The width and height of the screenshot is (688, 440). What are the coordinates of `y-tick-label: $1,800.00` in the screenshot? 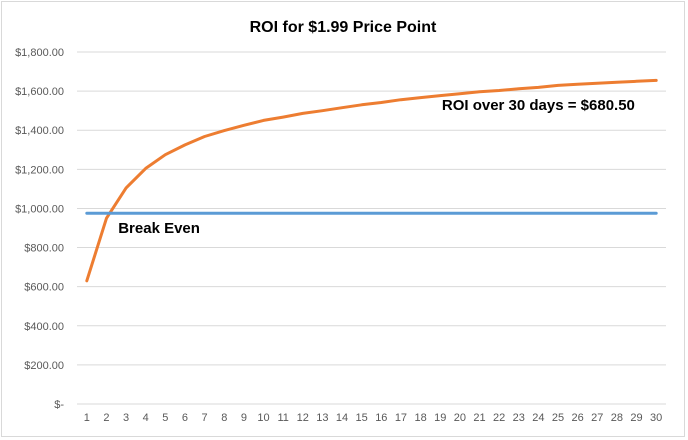 It's located at (39, 53).